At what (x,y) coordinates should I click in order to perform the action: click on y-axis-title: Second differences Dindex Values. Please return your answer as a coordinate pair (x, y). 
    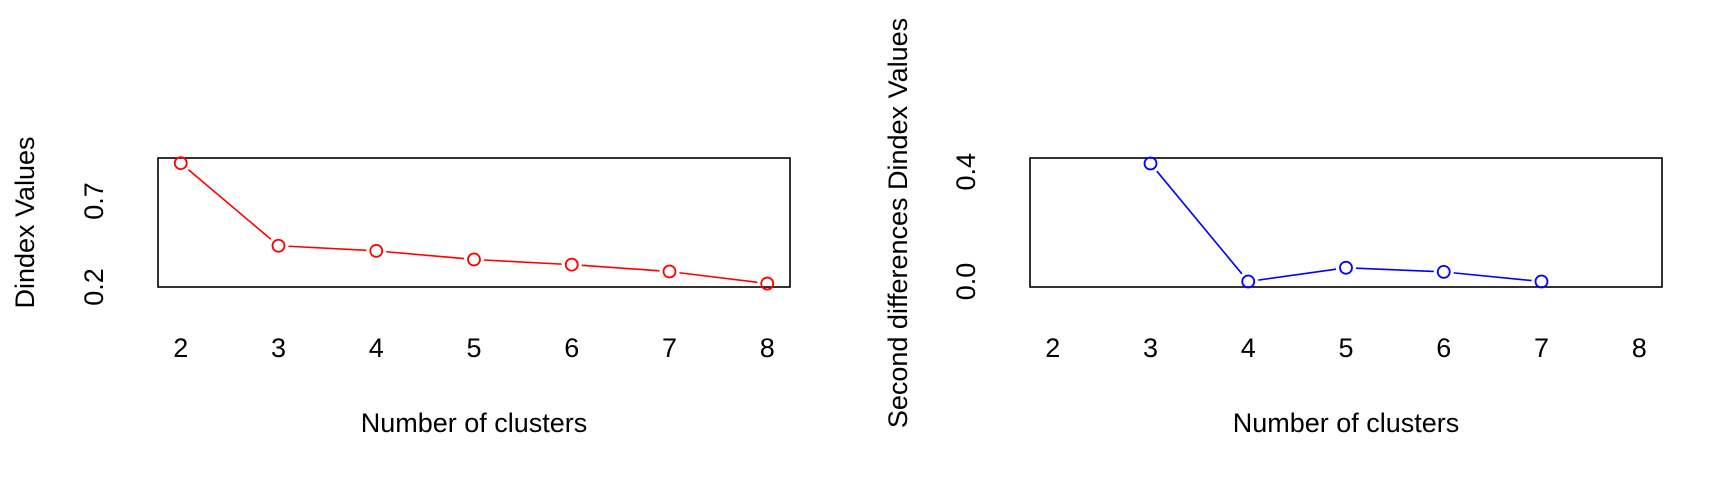
    Looking at the image, I should click on (898, 223).